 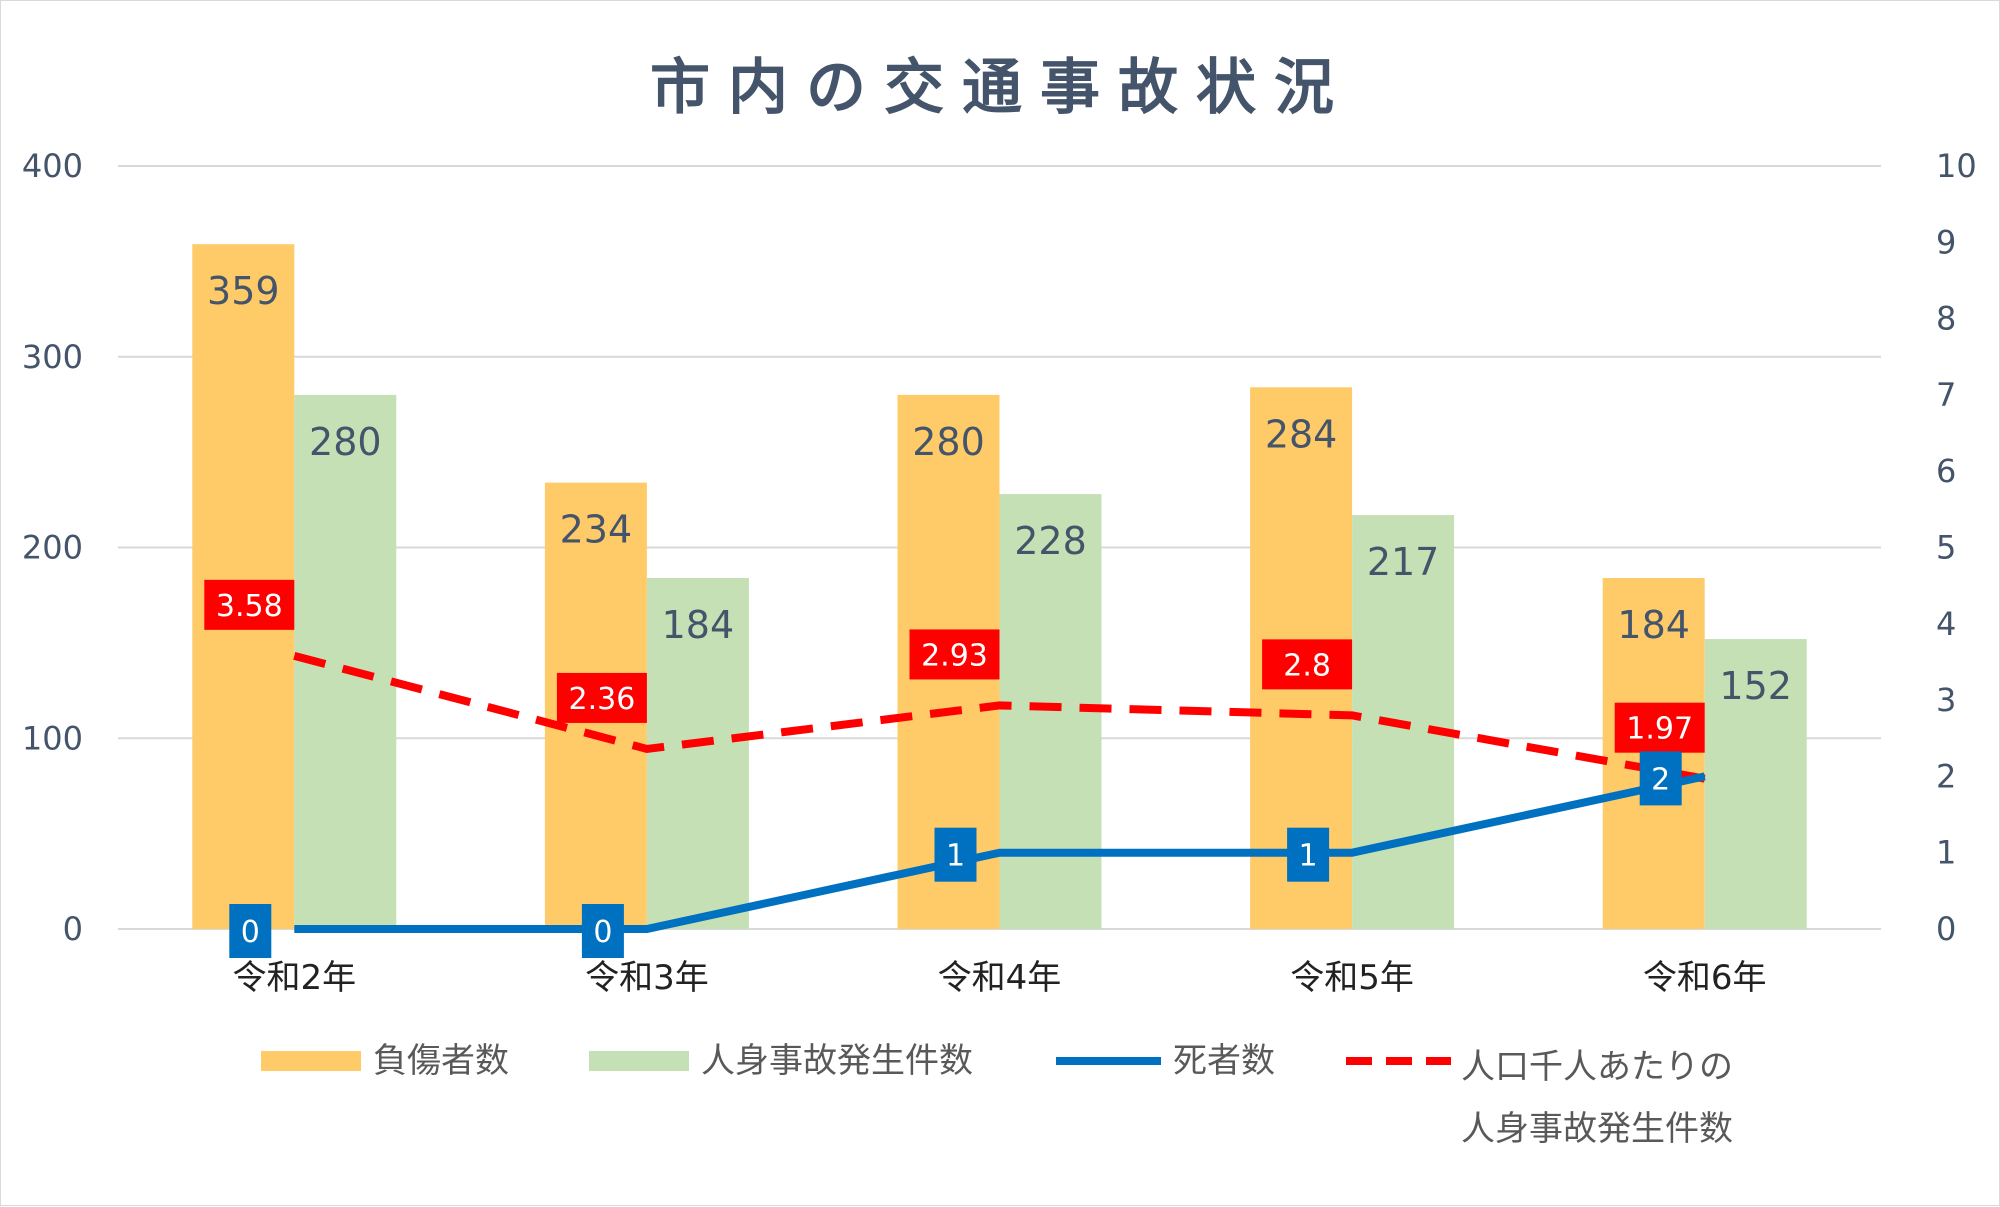 I want to click on y2-tick-label: 6, so click(x=1946, y=471).